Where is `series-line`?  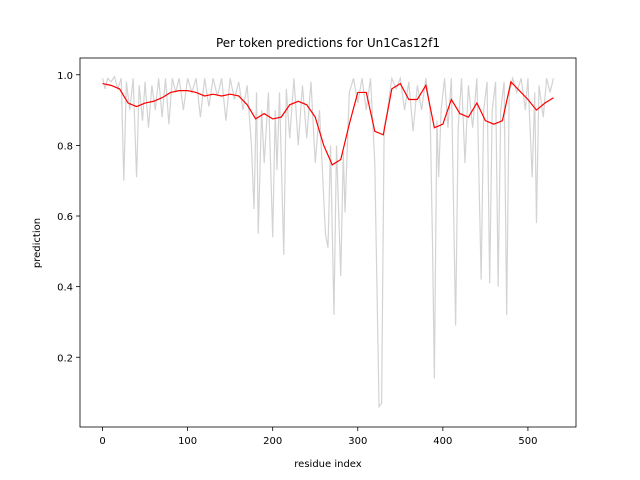
series-line is located at coordinates (328, 123).